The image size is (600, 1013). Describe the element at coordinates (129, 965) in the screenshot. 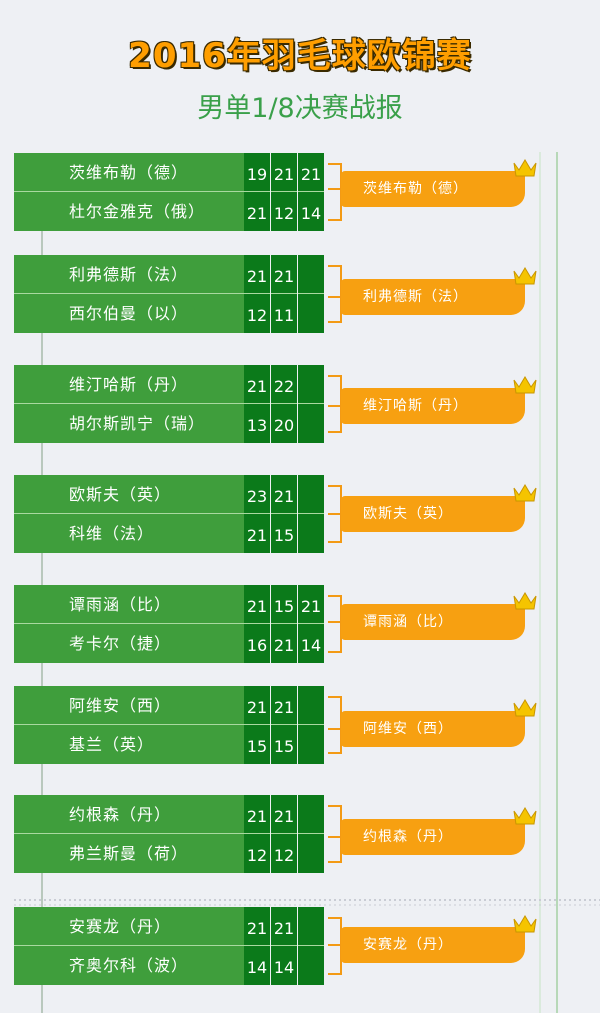

I see `player-name: 齐奥尔科（波）` at that location.